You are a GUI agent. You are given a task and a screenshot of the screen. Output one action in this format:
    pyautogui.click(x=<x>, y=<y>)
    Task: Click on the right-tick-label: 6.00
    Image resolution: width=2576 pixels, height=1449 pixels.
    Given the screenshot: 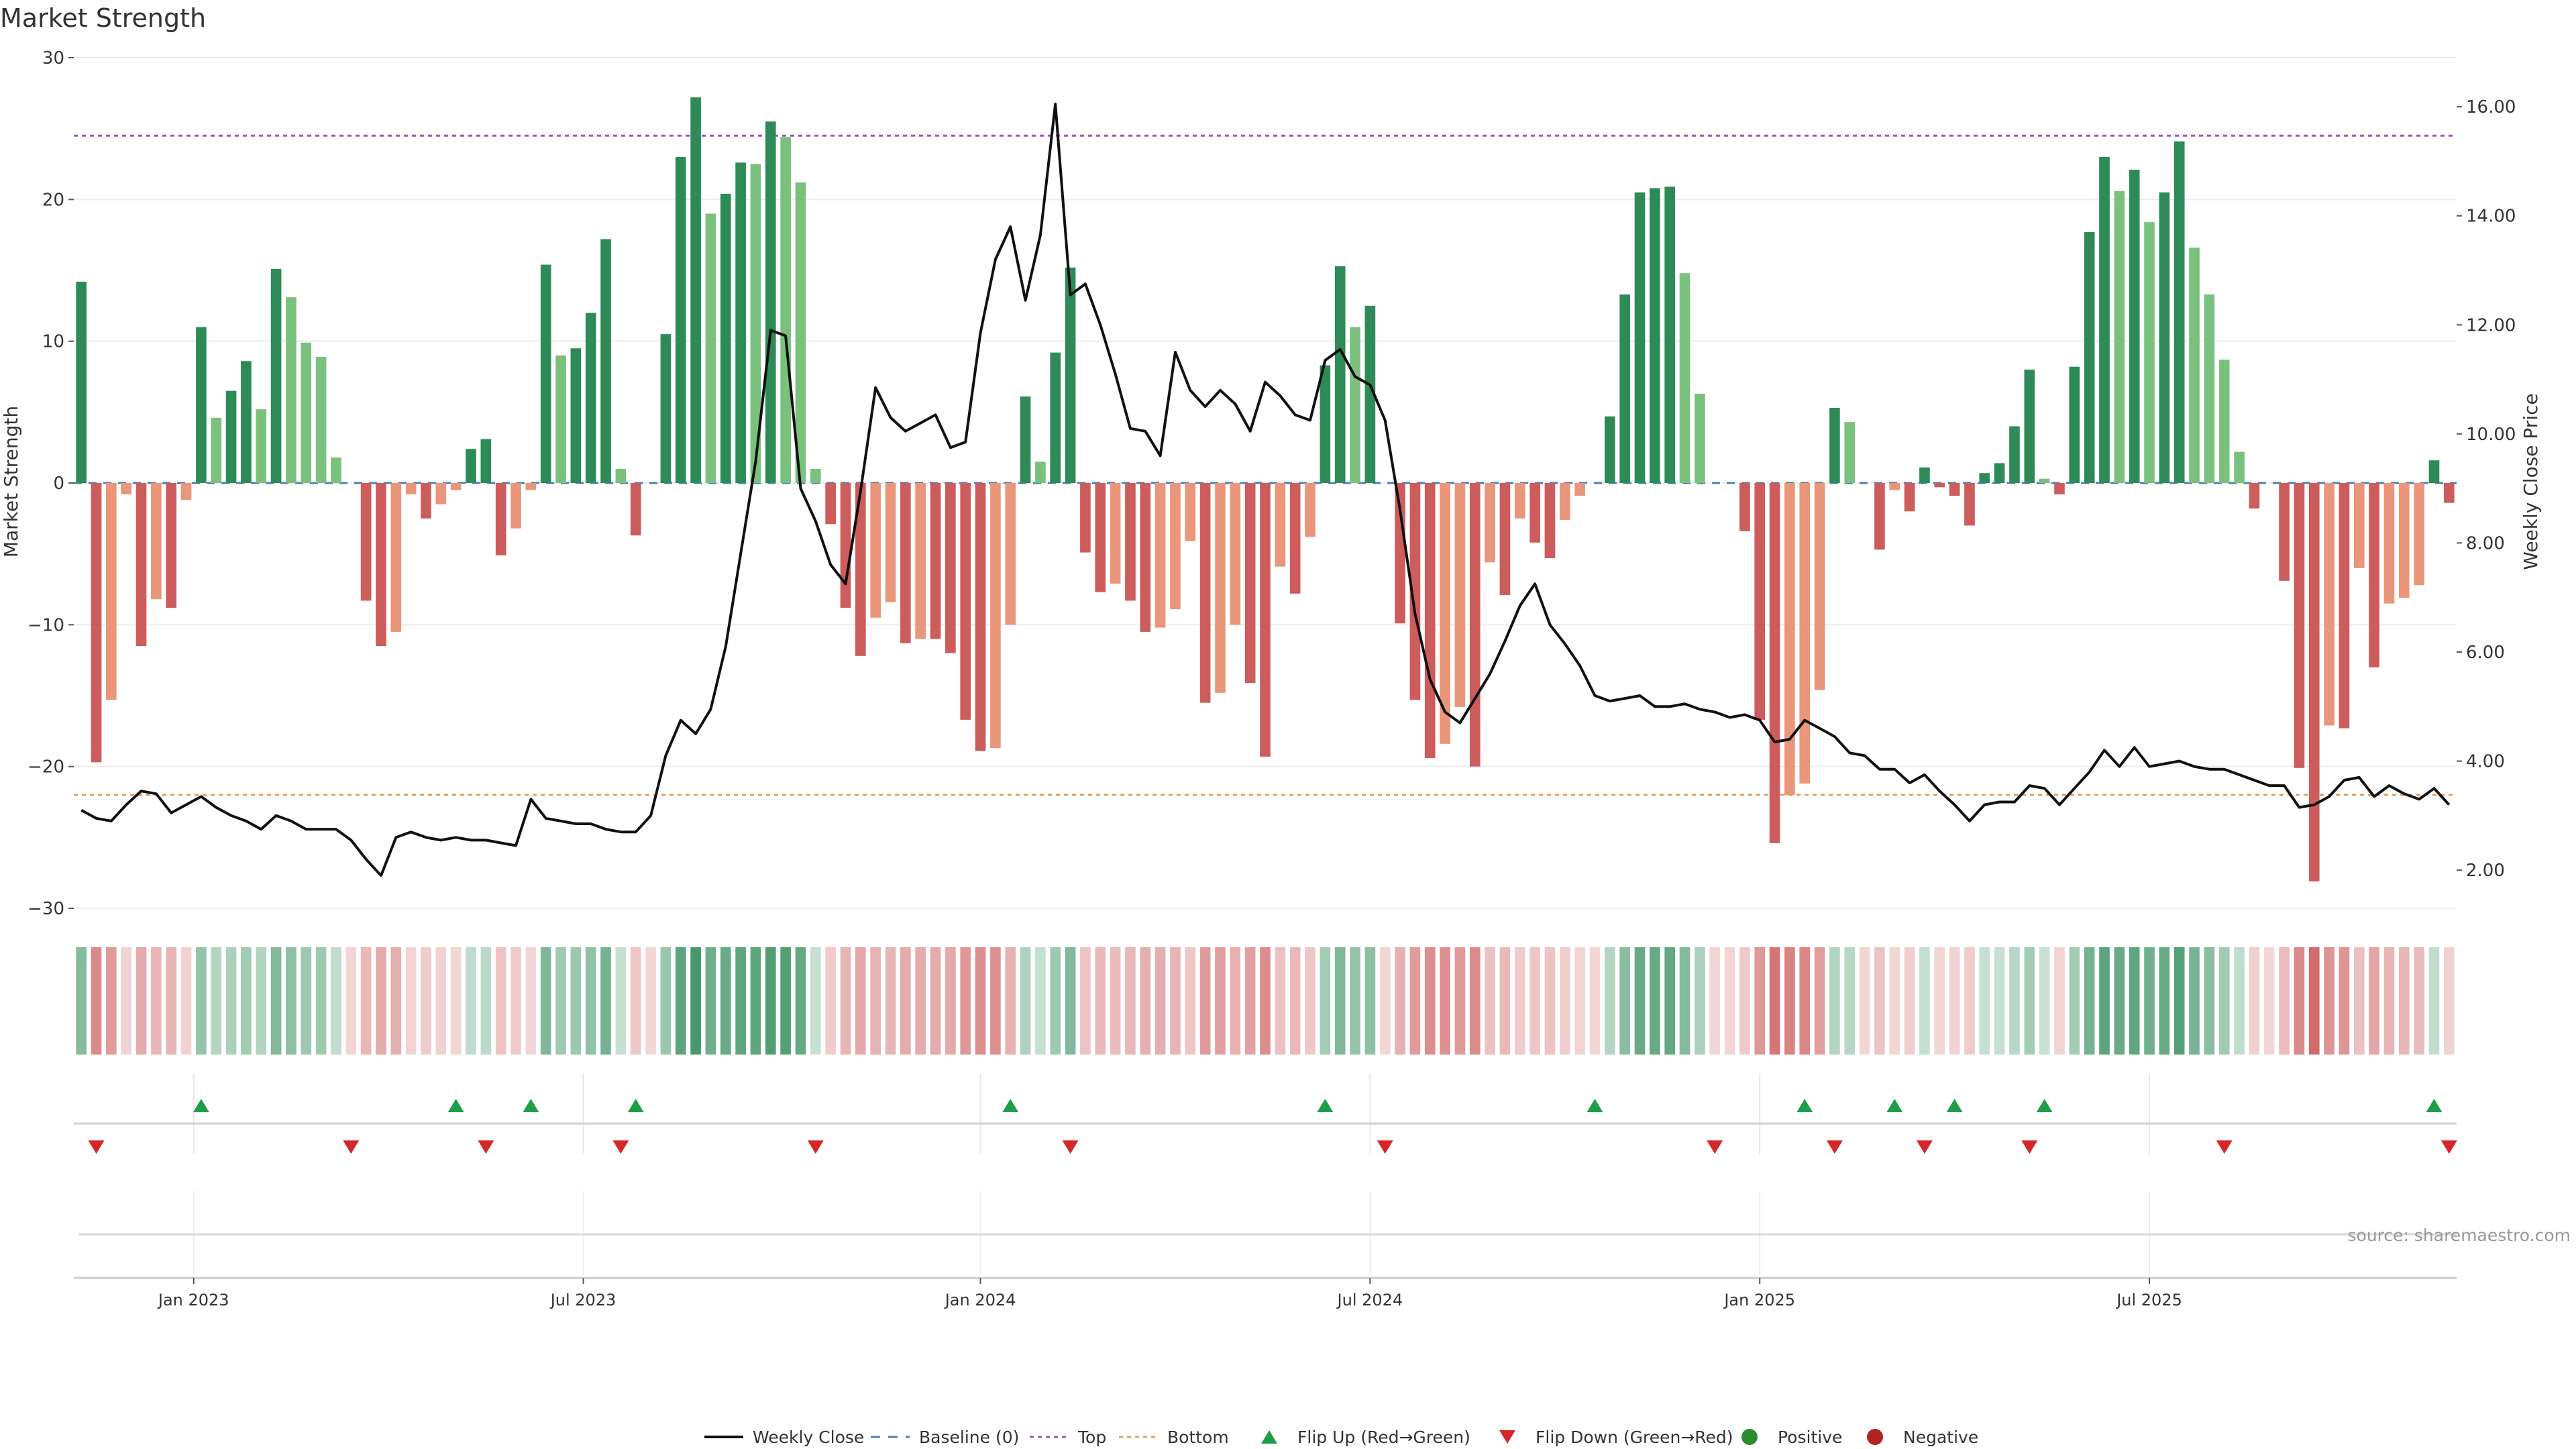 What is the action you would take?
    pyautogui.click(x=2485, y=653)
    